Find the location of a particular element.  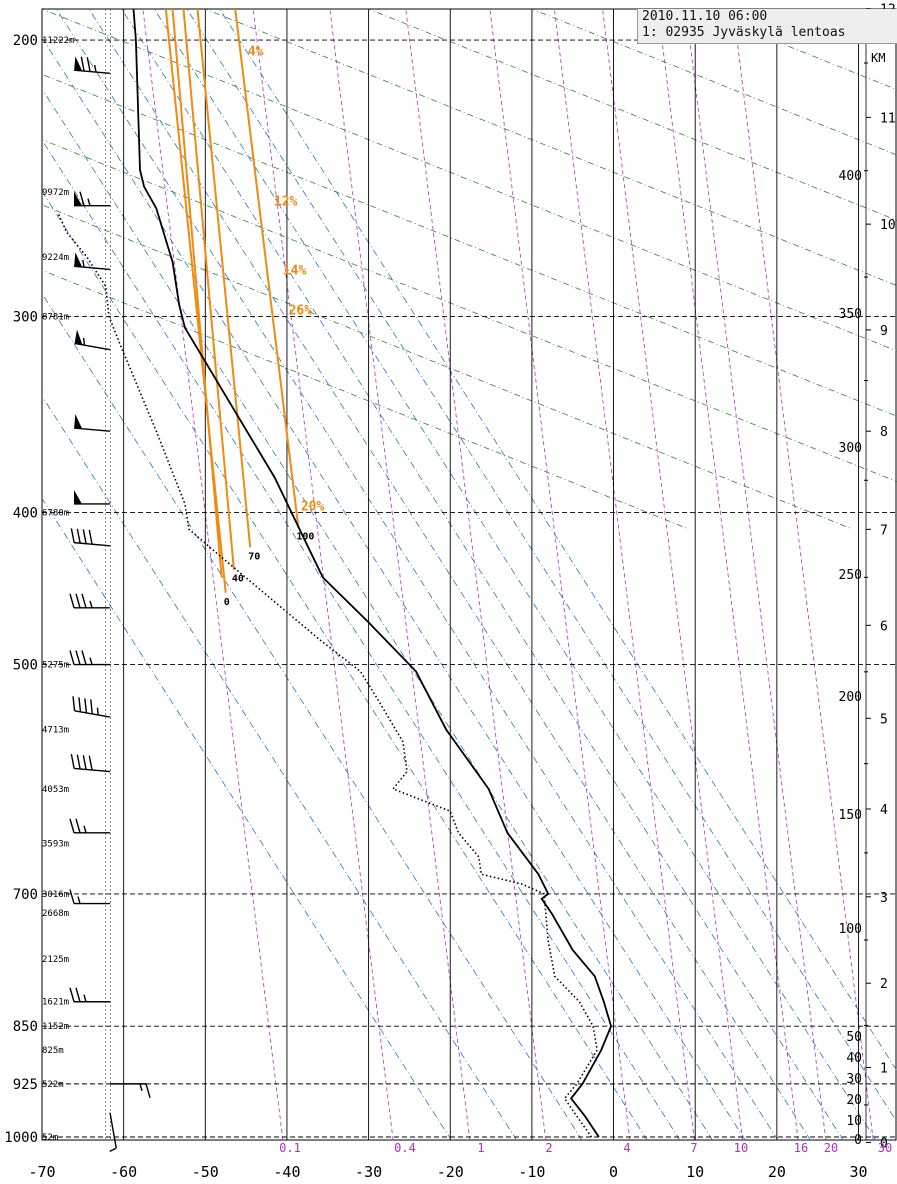

percentage-annotation: 12% is located at coordinates (286, 201).